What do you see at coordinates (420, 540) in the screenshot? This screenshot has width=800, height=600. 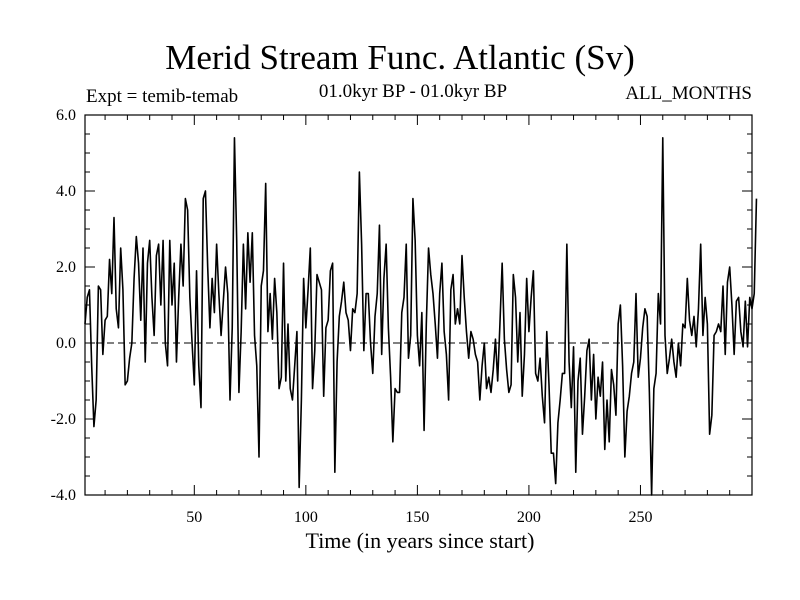 I see `x-axis-label: Time (in years since start)` at bounding box center [420, 540].